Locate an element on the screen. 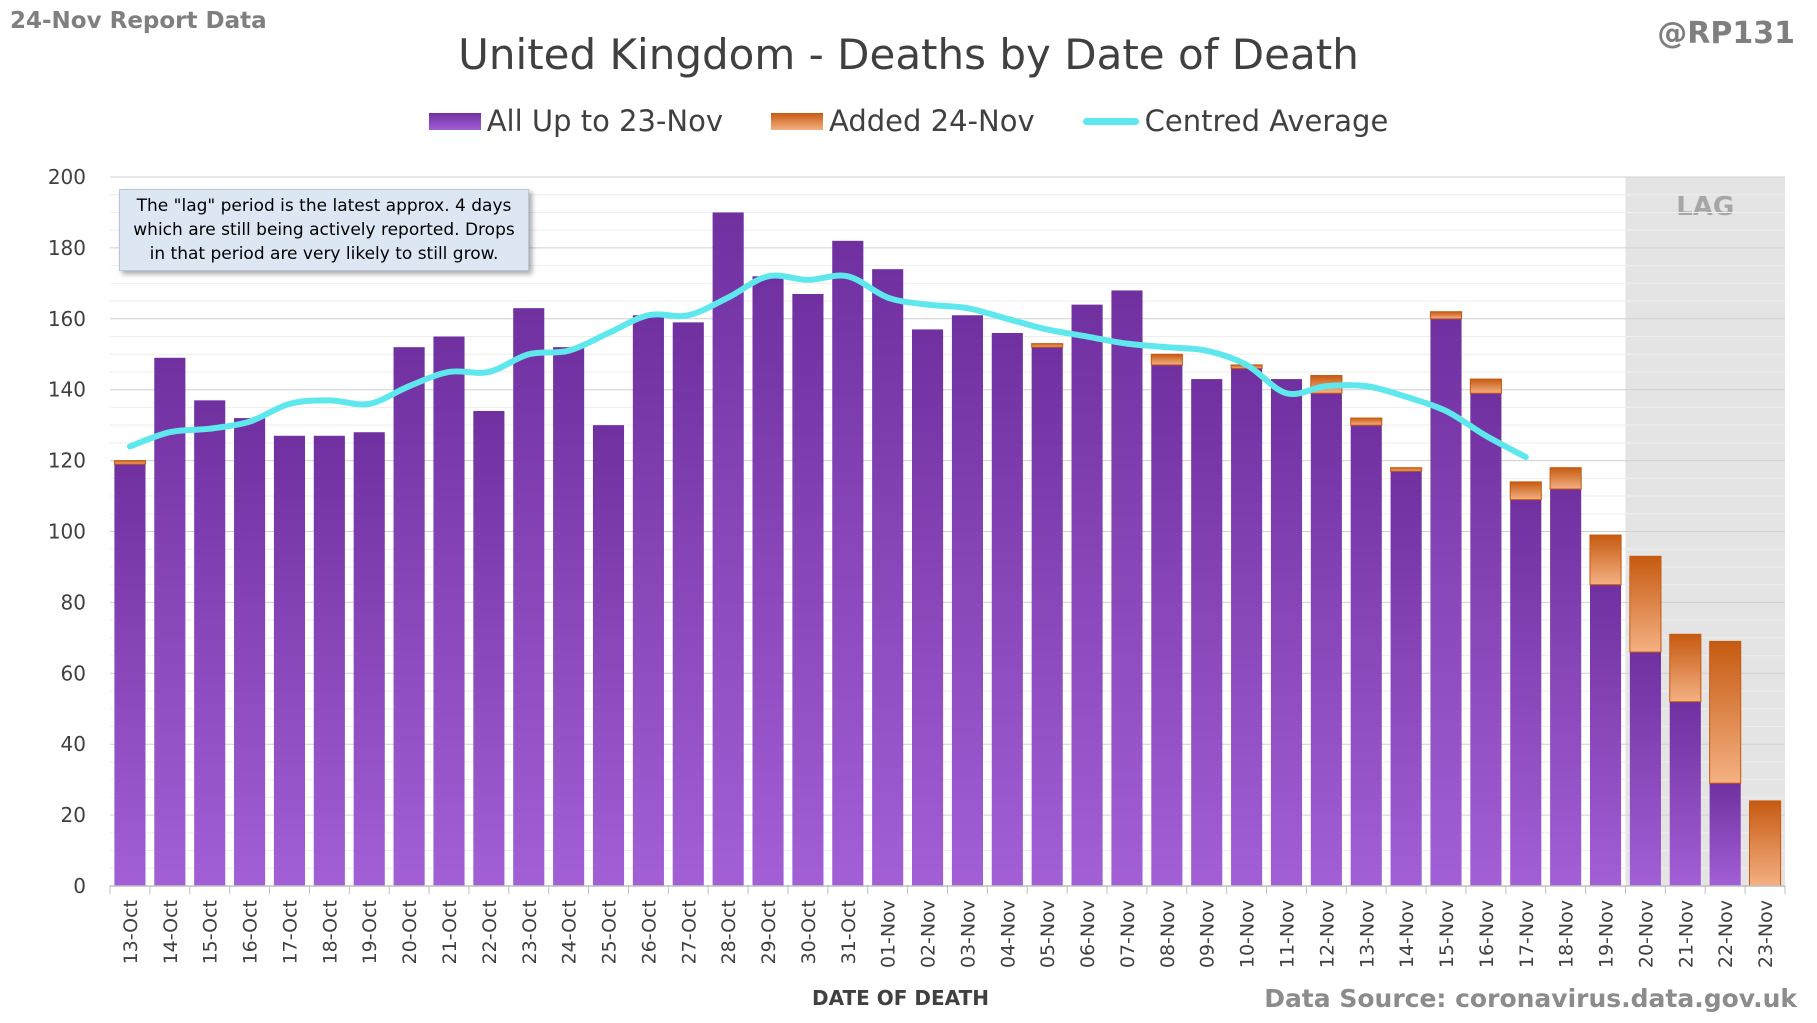  x-tick-label: 23-Nov is located at coordinates (1766, 934).